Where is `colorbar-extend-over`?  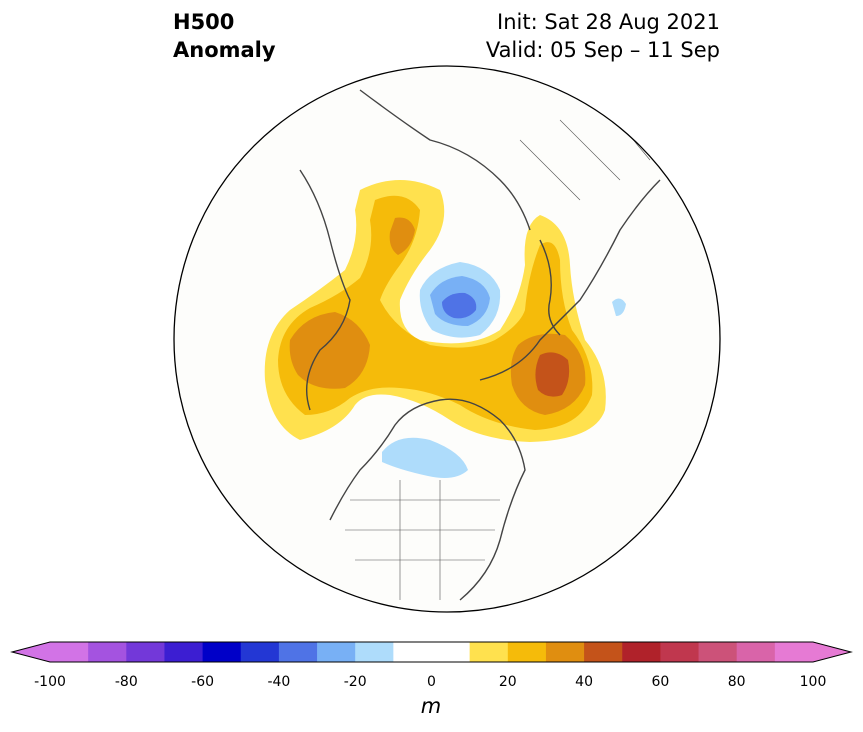
colorbar-extend-over is located at coordinates (832, 652).